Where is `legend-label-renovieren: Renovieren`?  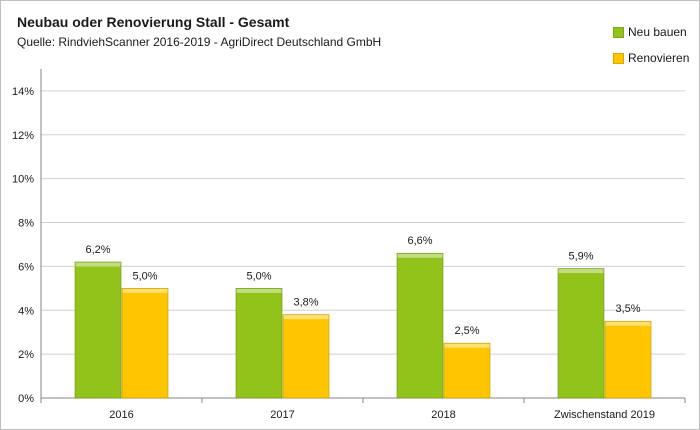
legend-label-renovieren: Renovieren is located at coordinates (659, 58).